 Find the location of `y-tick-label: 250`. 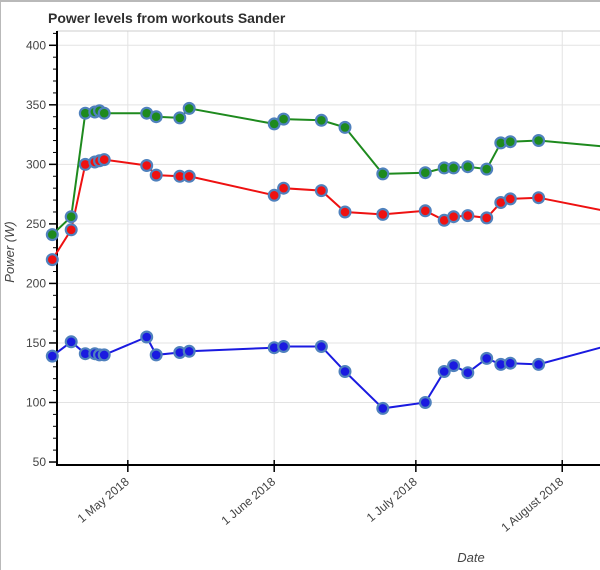

y-tick-label: 250 is located at coordinates (36, 224).